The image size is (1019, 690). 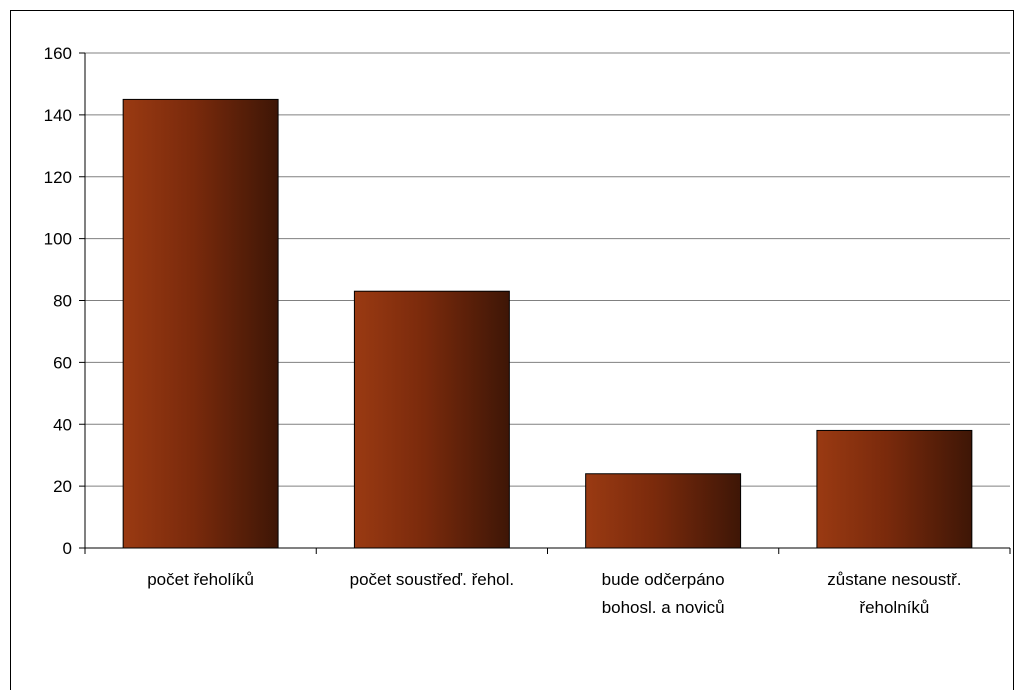 What do you see at coordinates (67, 548) in the screenshot?
I see `y-tick-label: 0` at bounding box center [67, 548].